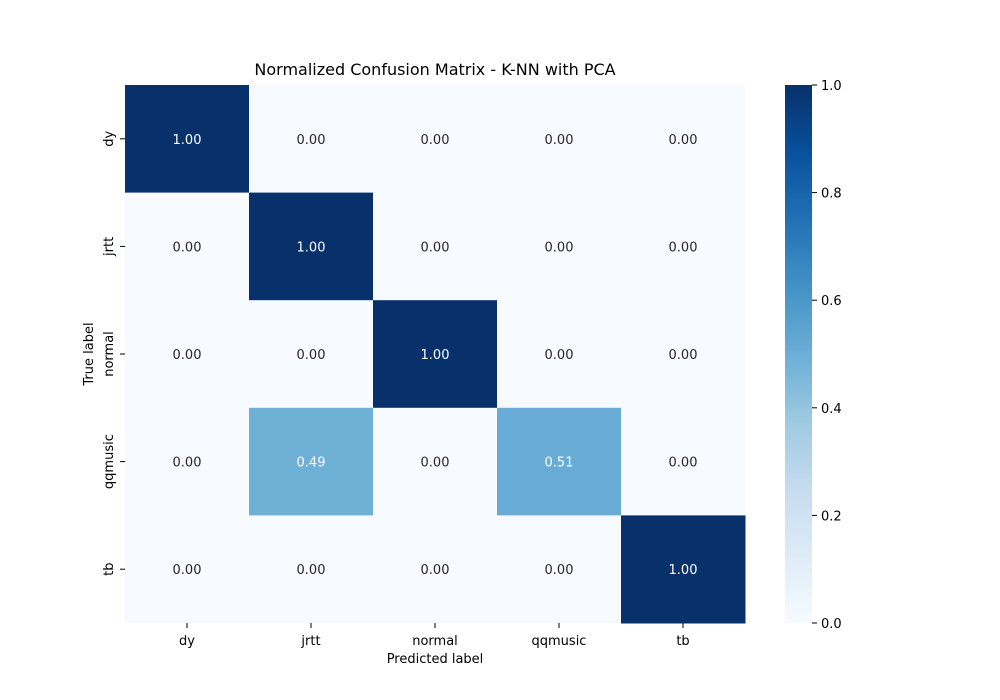 This screenshot has width=1000, height=700. What do you see at coordinates (831, 624) in the screenshot?
I see `colorbar-tick-label: 0.0` at bounding box center [831, 624].